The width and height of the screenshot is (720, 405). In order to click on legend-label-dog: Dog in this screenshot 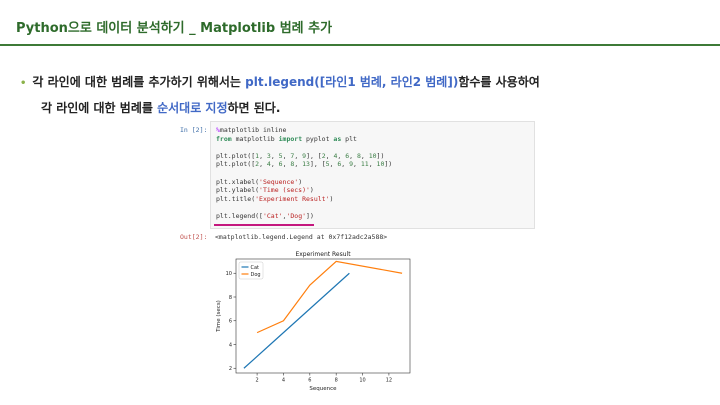, I will do `click(256, 275)`.